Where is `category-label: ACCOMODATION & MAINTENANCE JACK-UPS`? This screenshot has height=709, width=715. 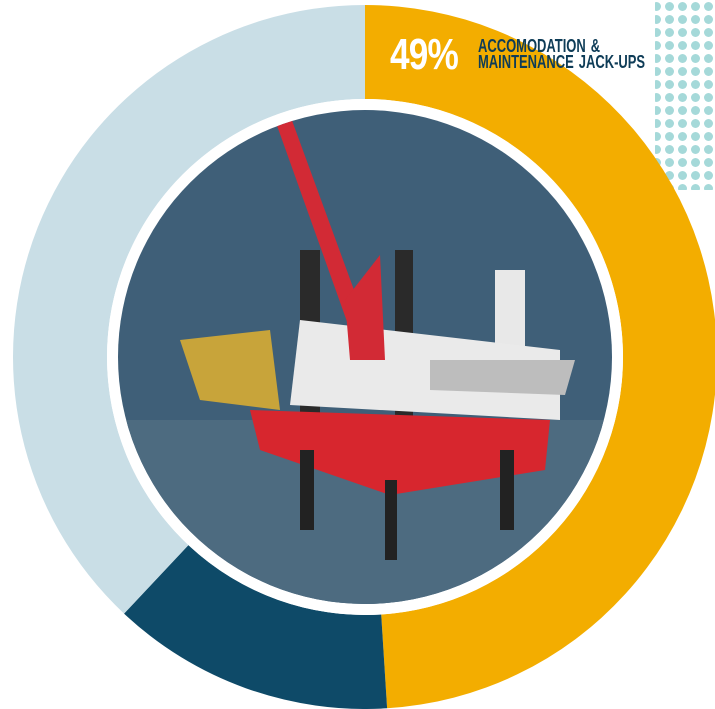 category-label: ACCOMODATION & MAINTENANCE JACK-UPS is located at coordinates (562, 54).